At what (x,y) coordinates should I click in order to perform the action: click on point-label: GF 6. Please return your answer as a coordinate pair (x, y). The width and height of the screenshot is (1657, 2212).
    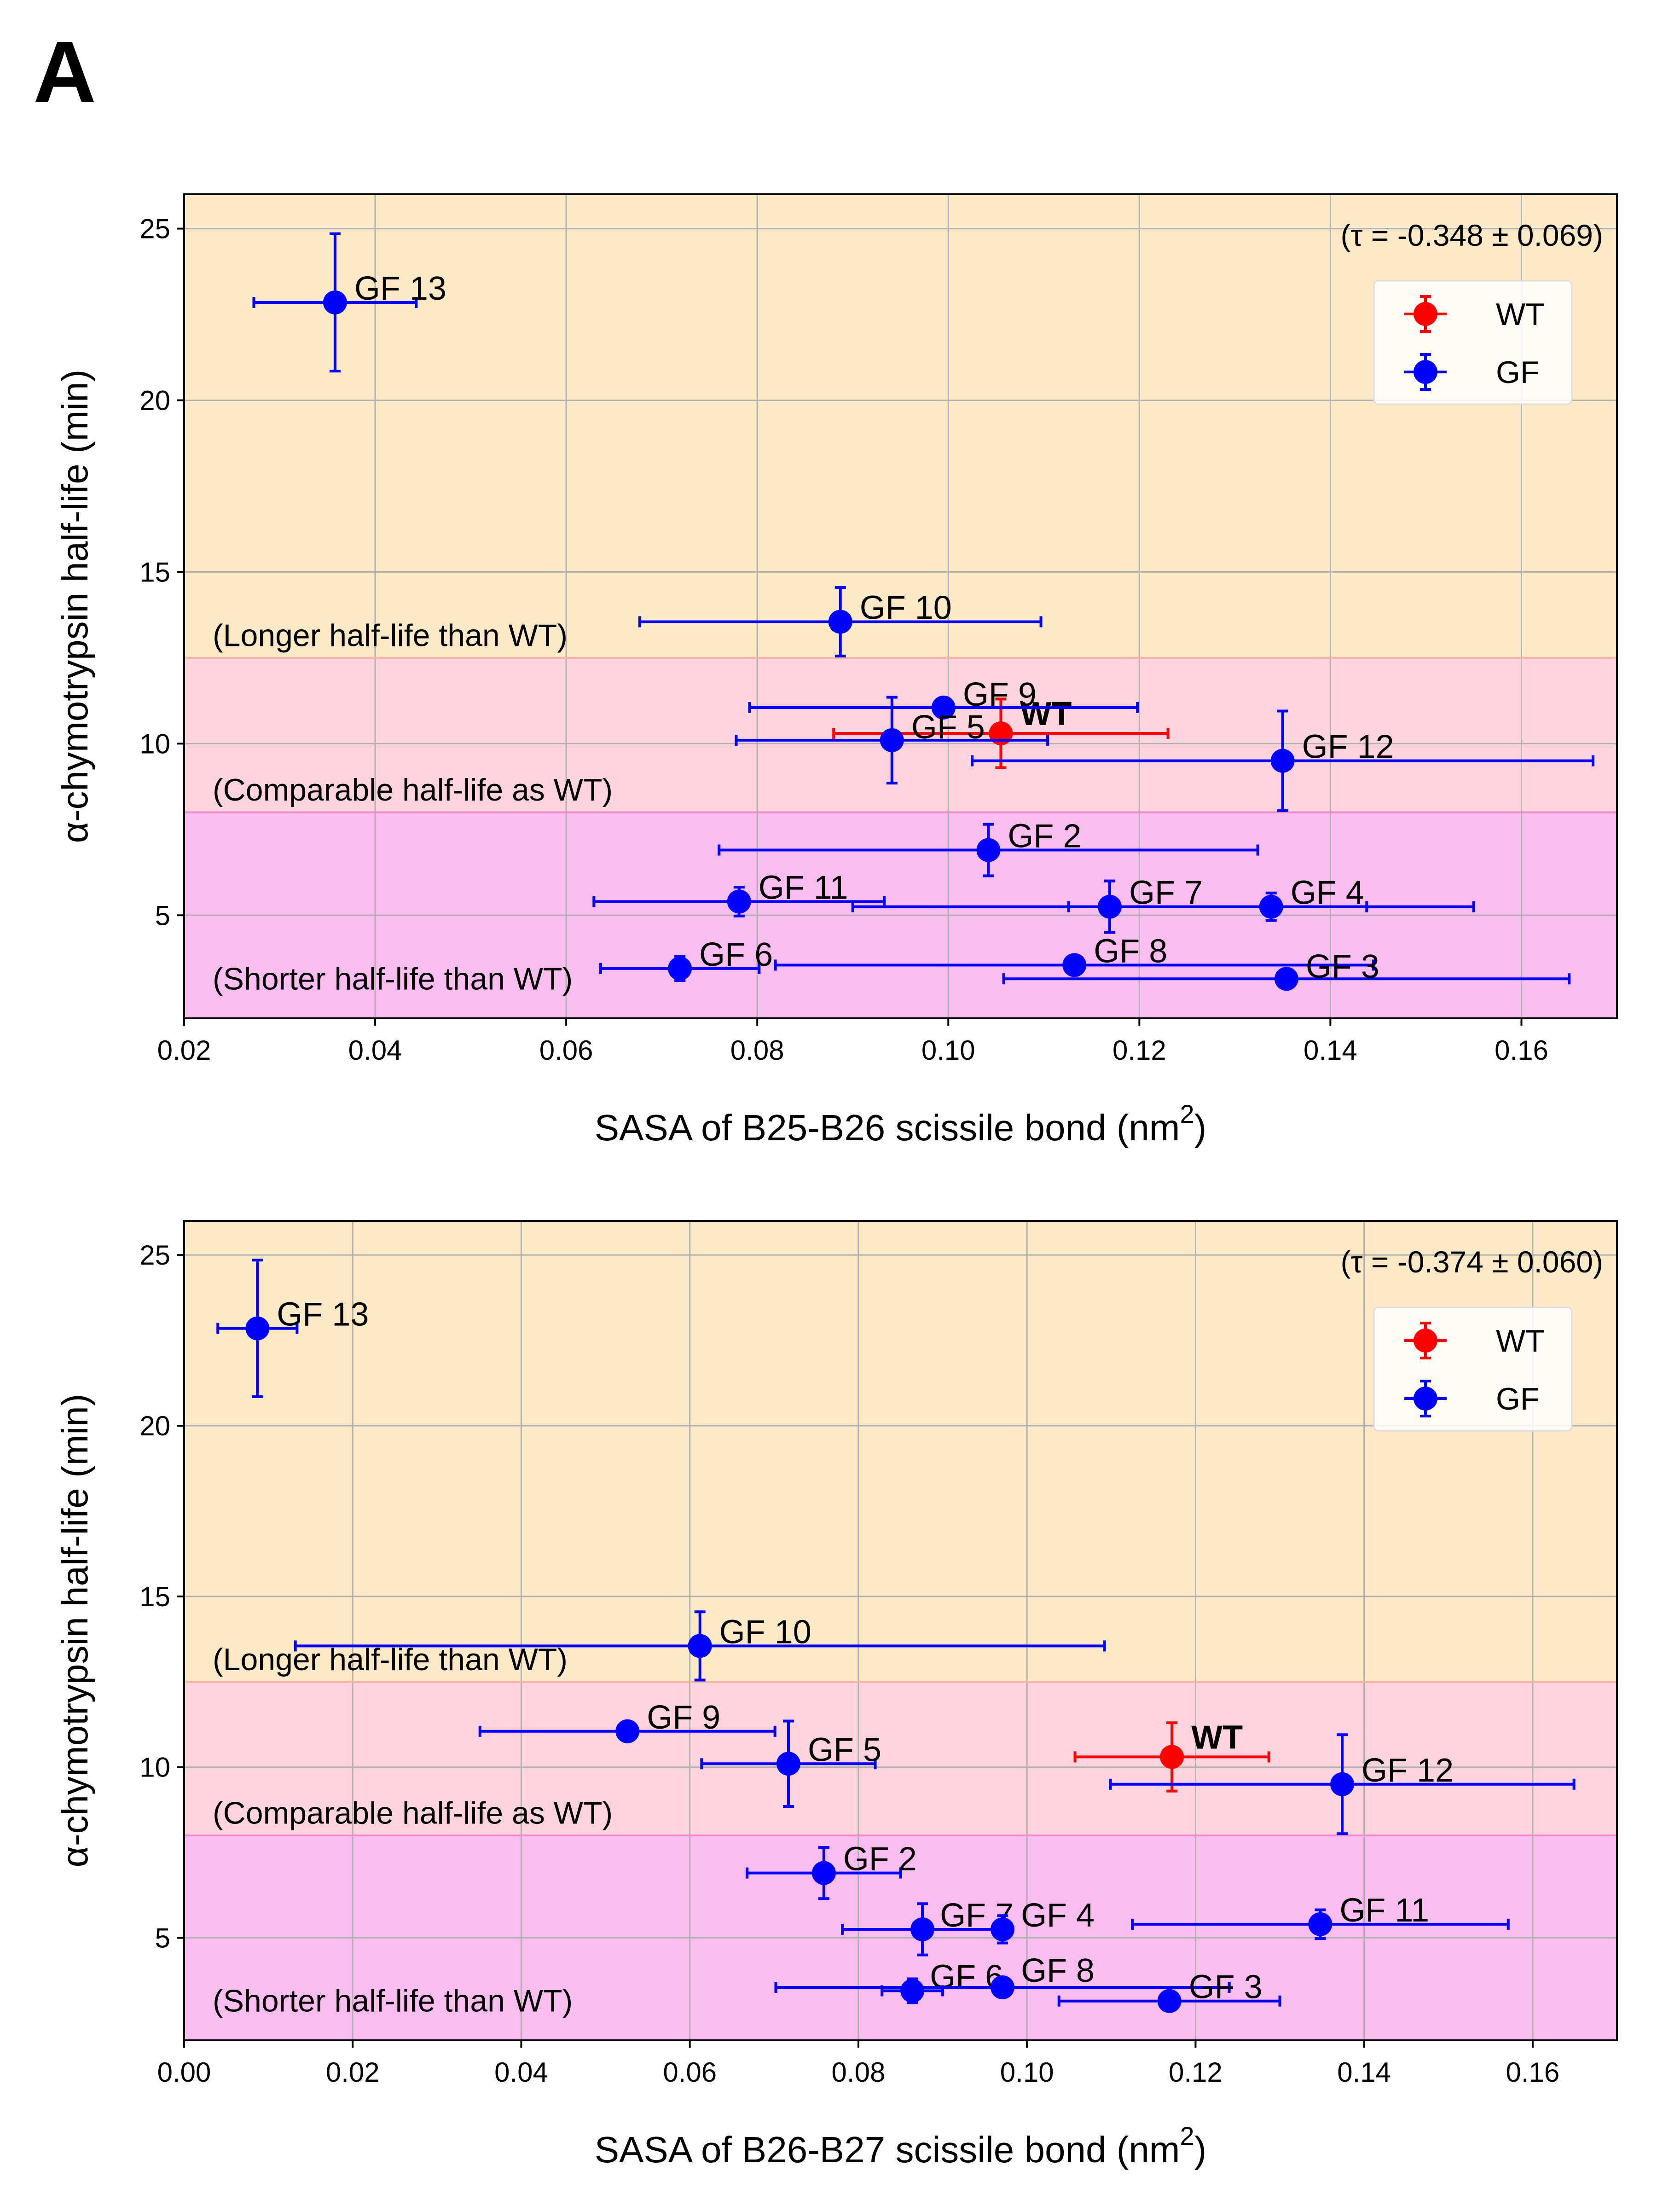
    Looking at the image, I should click on (736, 955).